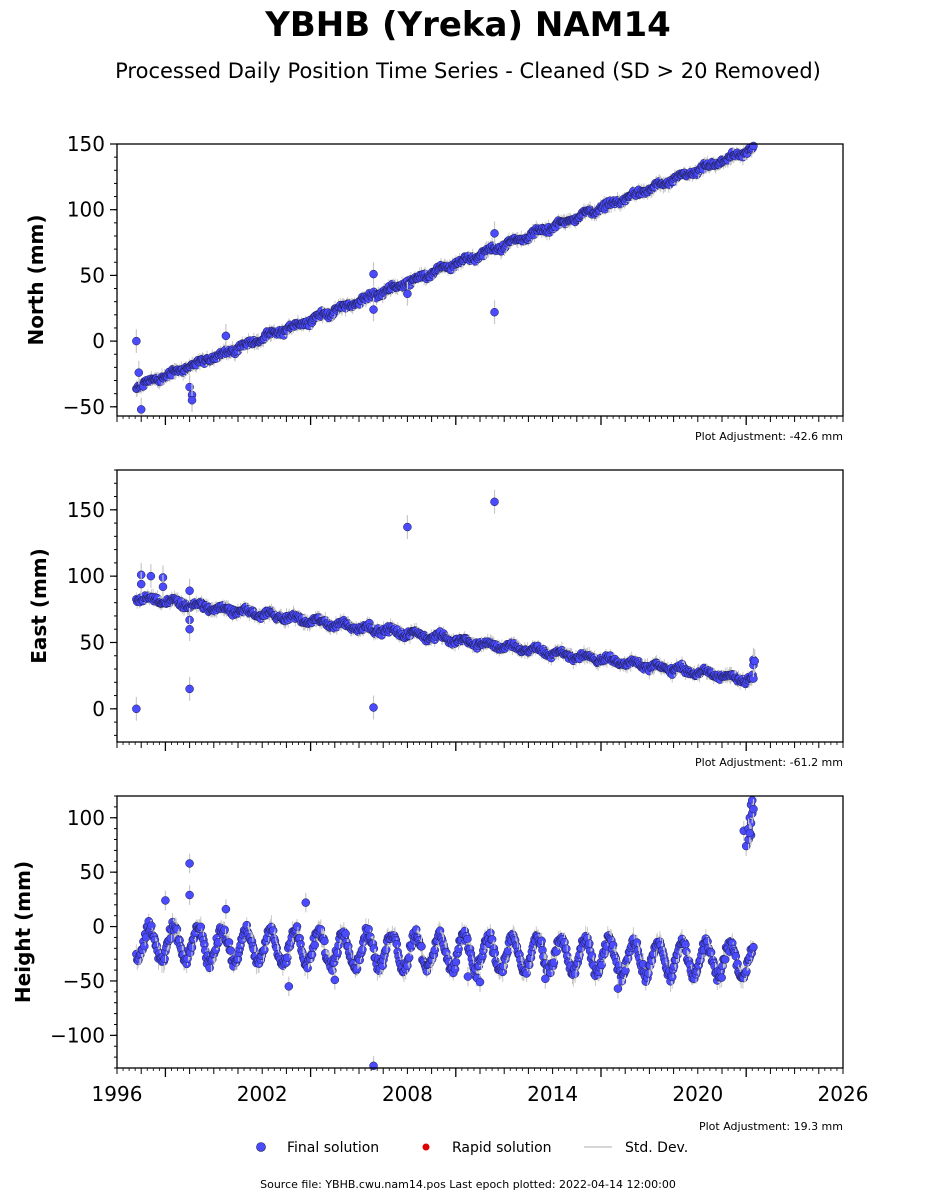 The width and height of the screenshot is (937, 1200). What do you see at coordinates (769, 436) in the screenshot?
I see `plot-adjustment-note: Plot Adjustment: -42.6 mm` at bounding box center [769, 436].